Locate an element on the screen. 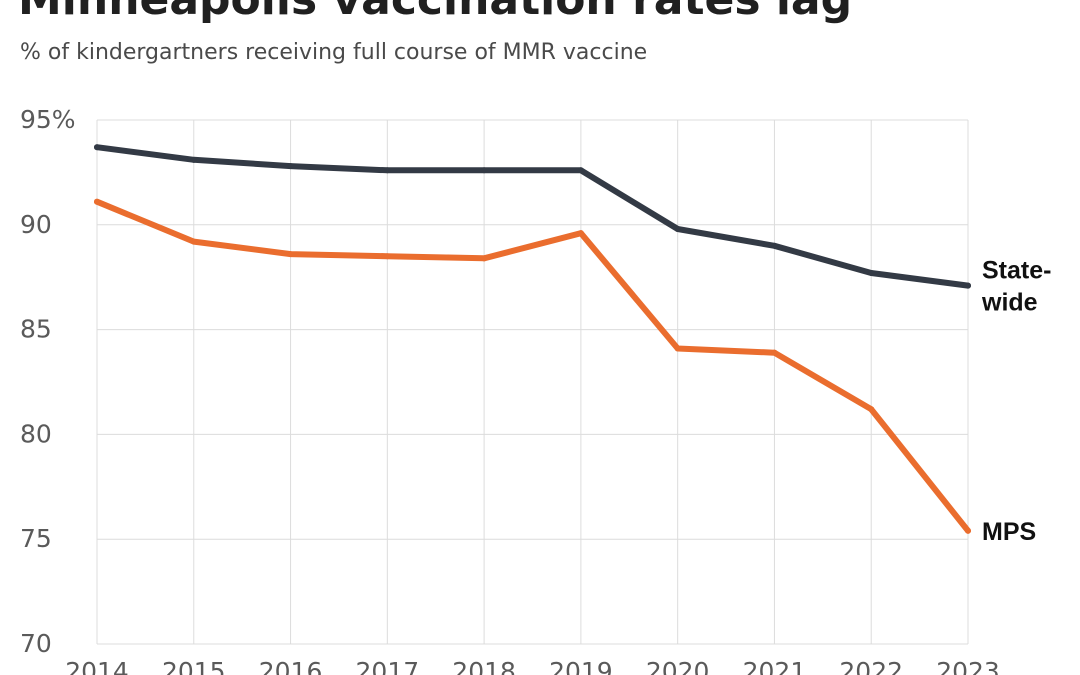 The height and width of the screenshot is (675, 1080). y-tick-label: 85 is located at coordinates (36, 329).